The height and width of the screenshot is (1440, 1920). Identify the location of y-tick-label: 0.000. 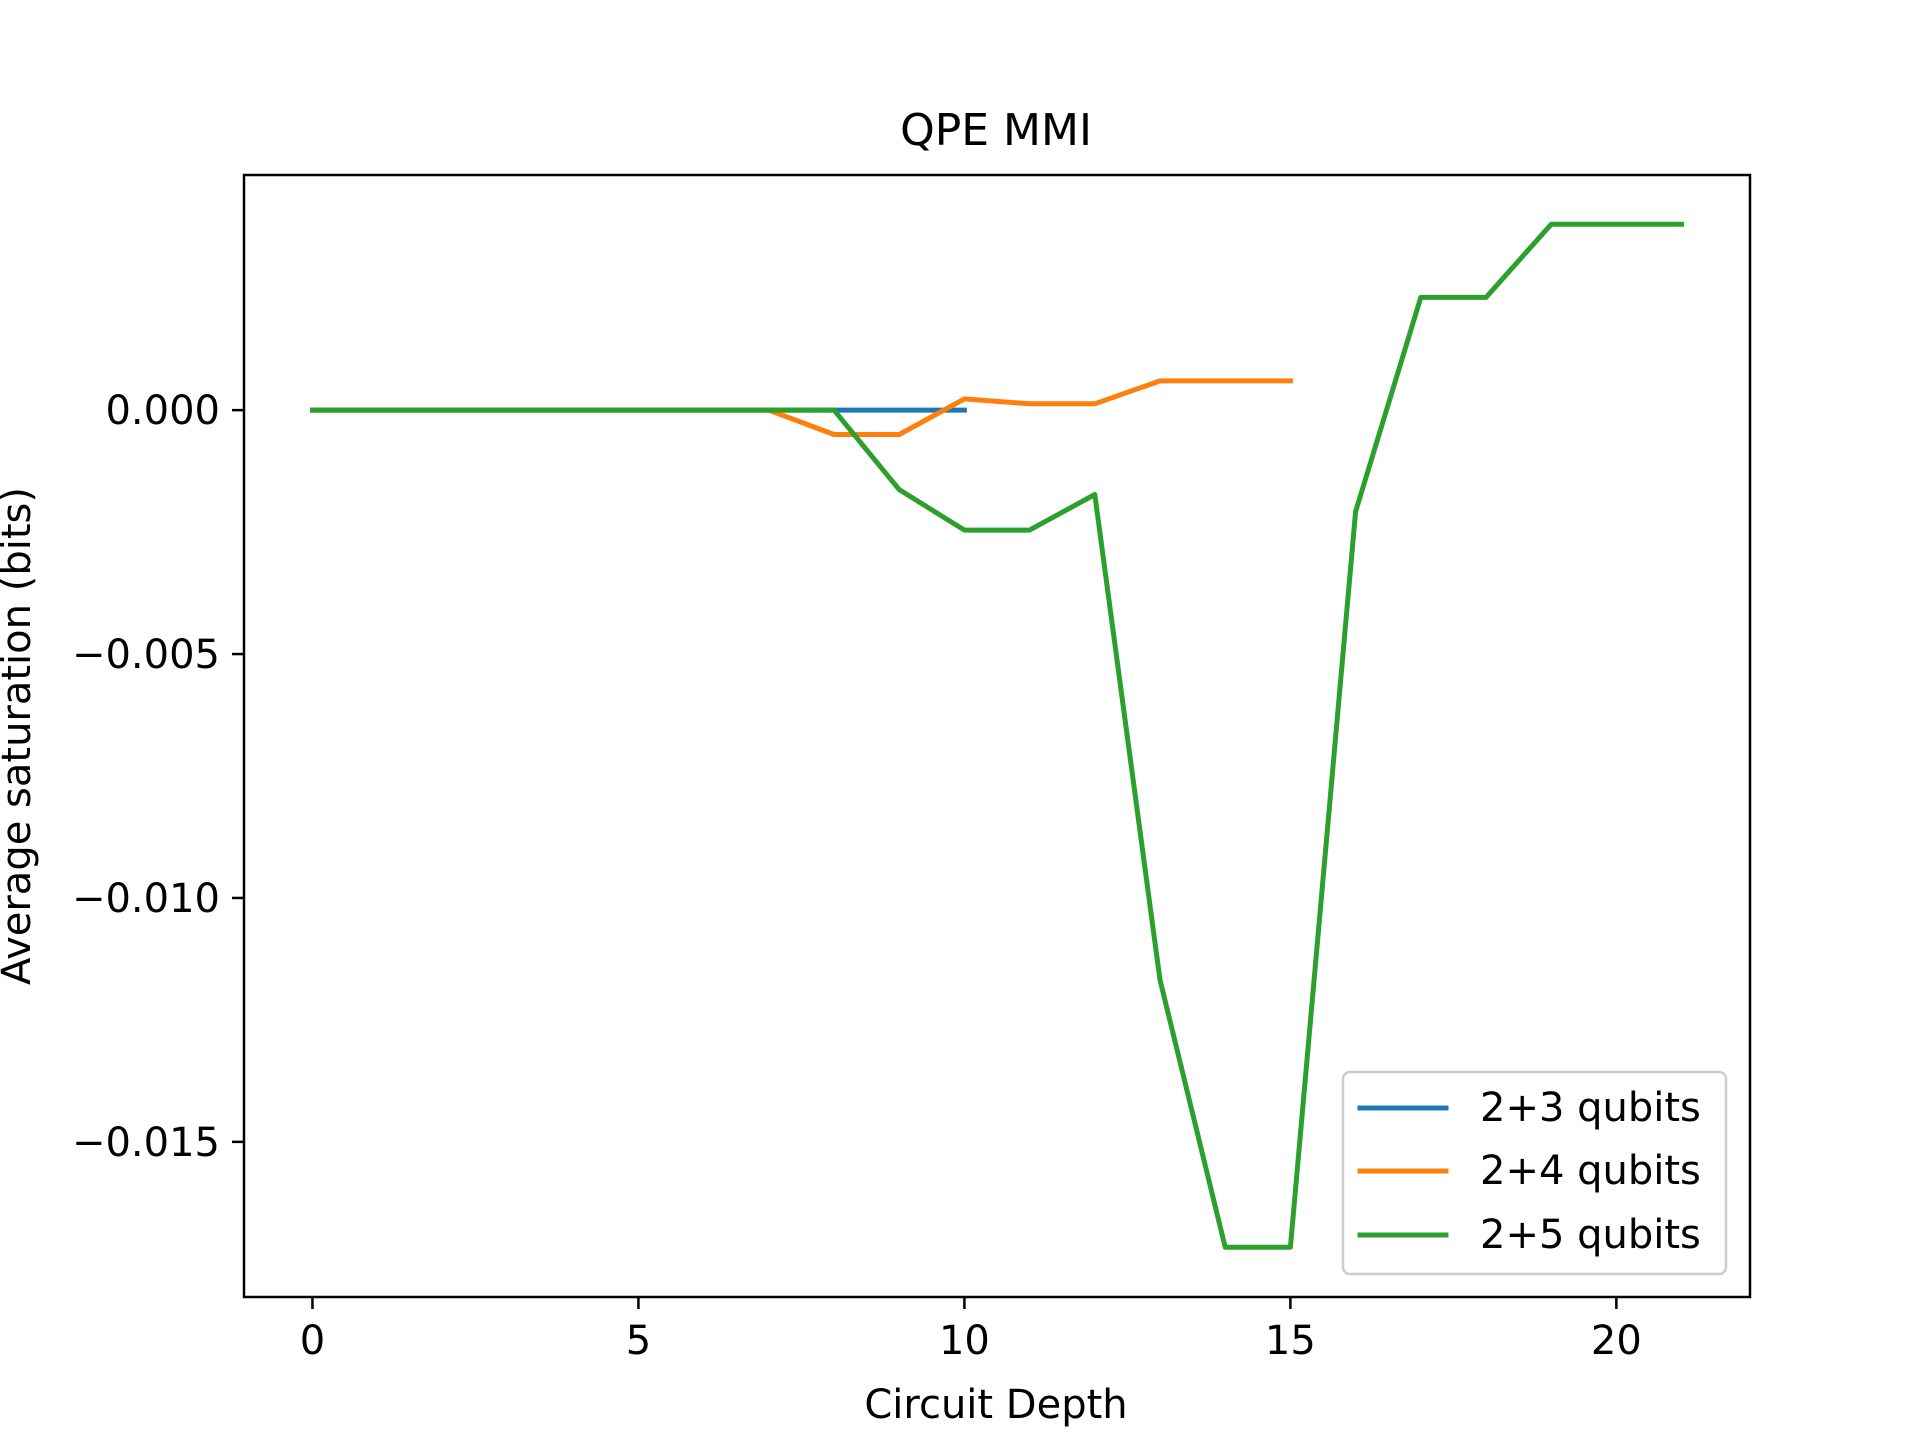
(162, 411).